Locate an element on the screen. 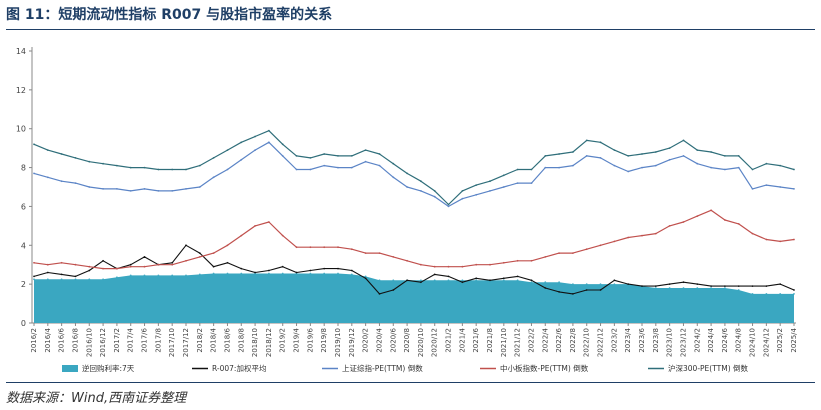  x-tick-label: 2023/4 is located at coordinates (628, 339).